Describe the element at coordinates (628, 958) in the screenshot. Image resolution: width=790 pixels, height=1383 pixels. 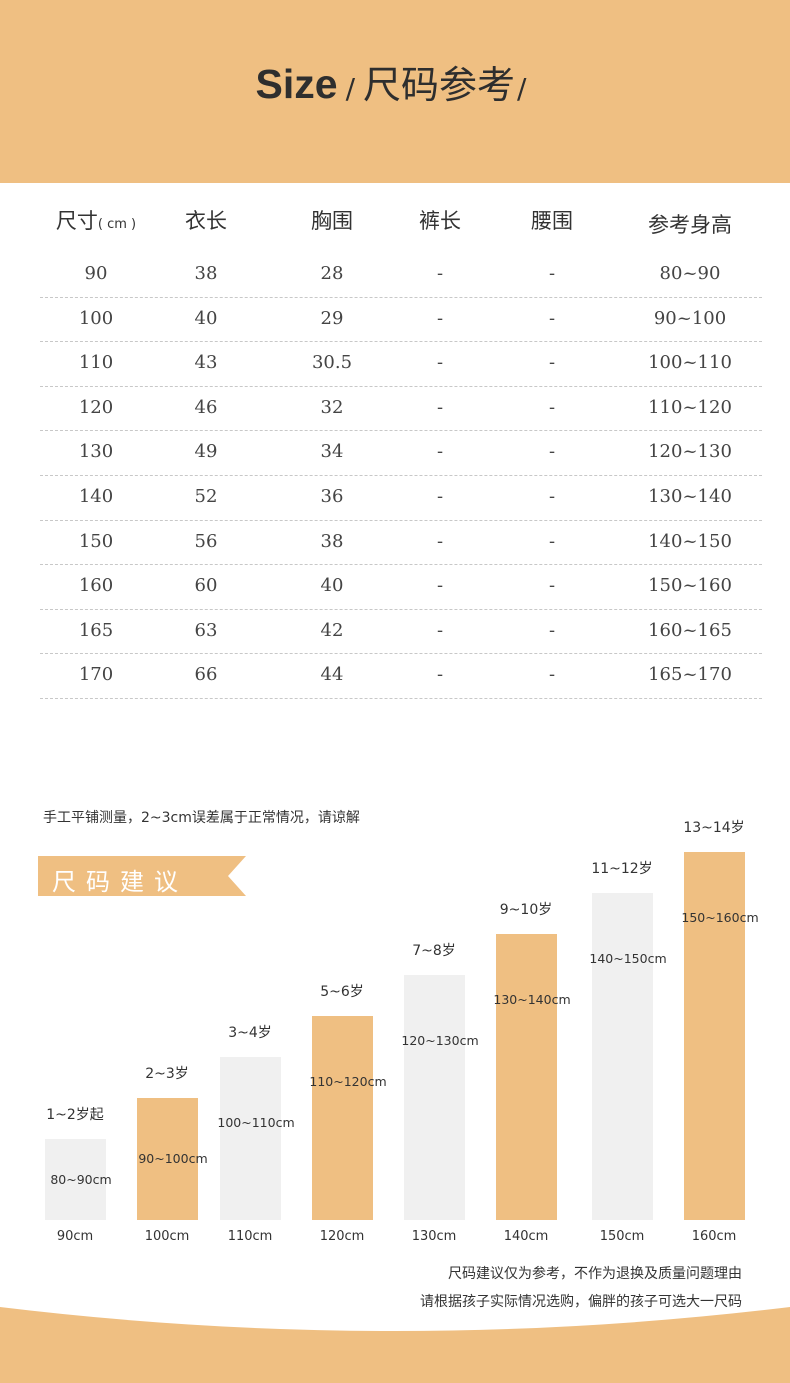
I see `height-range-label: 140~150cm` at that location.